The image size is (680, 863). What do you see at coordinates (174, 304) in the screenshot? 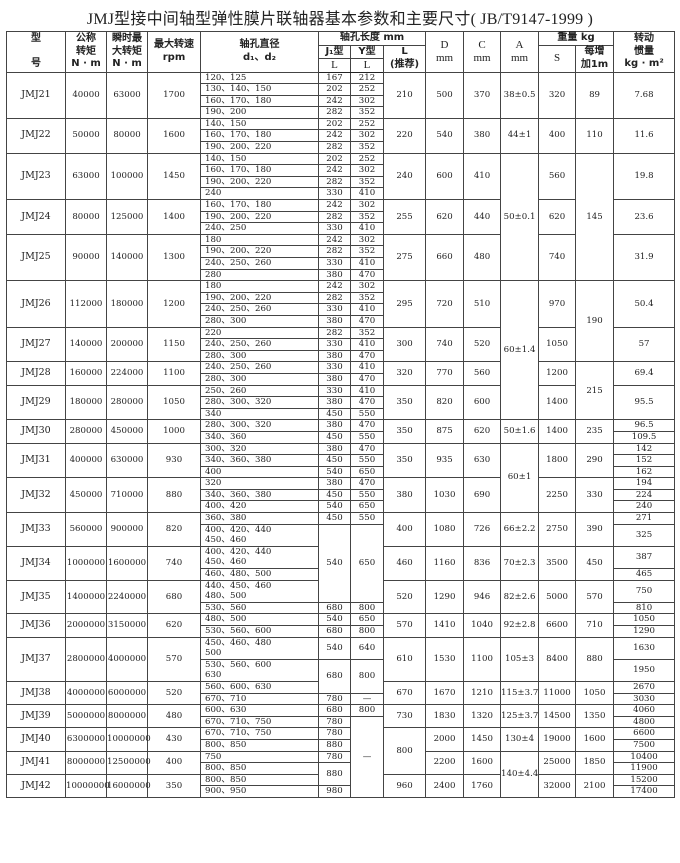
I see `max-speed: 1200` at bounding box center [174, 304].